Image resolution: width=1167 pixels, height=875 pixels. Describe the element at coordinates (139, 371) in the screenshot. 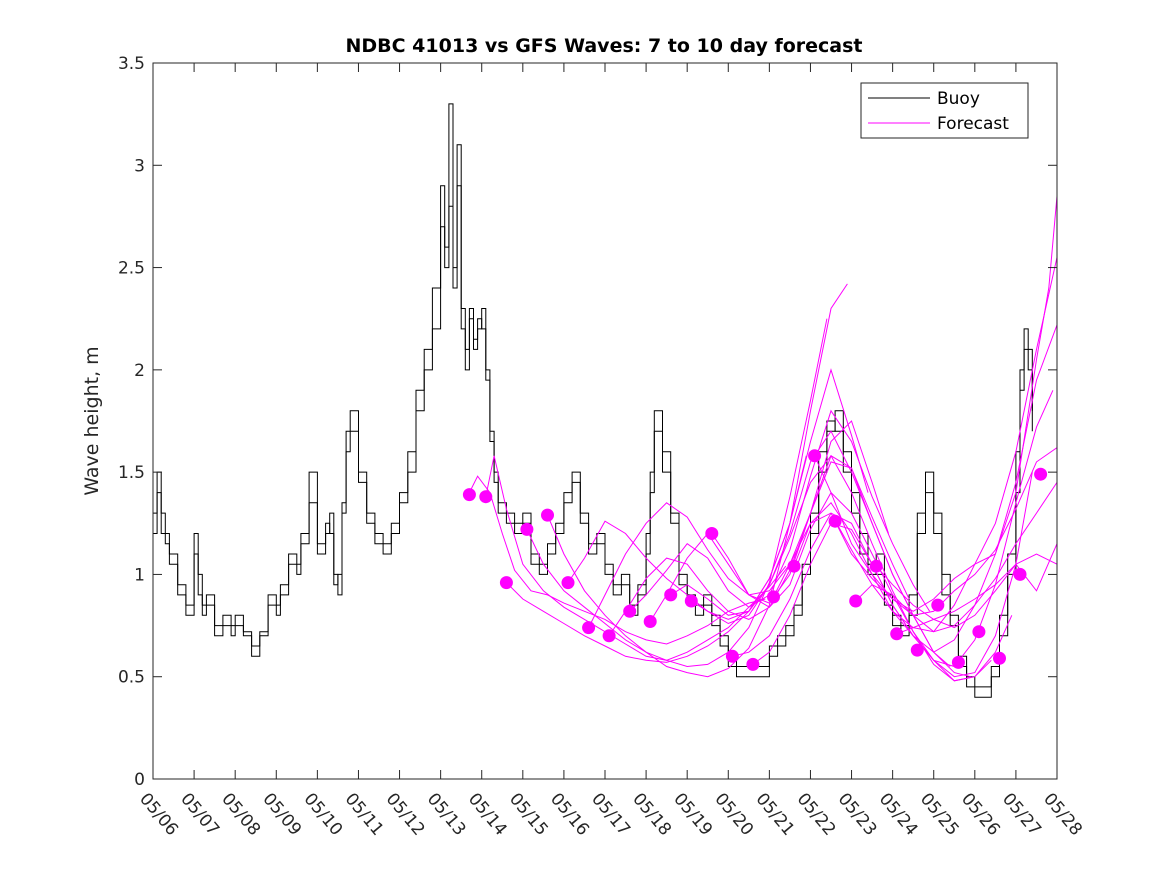

I see `y-tick-label-4: 2` at that location.